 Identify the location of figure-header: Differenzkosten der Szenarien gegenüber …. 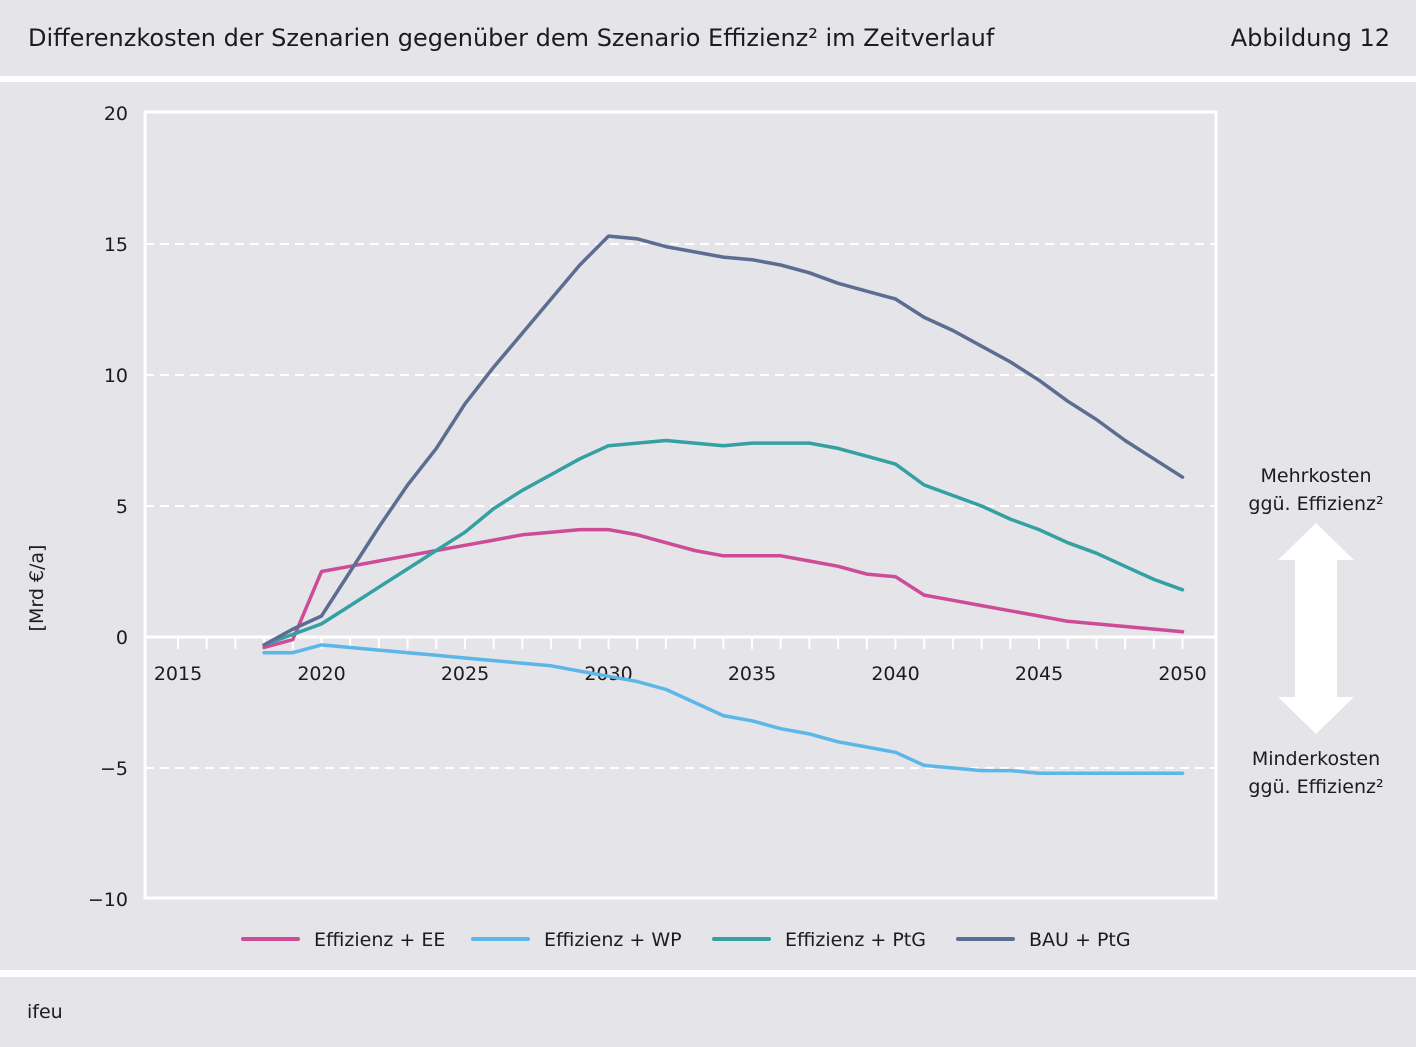
(708, 38).